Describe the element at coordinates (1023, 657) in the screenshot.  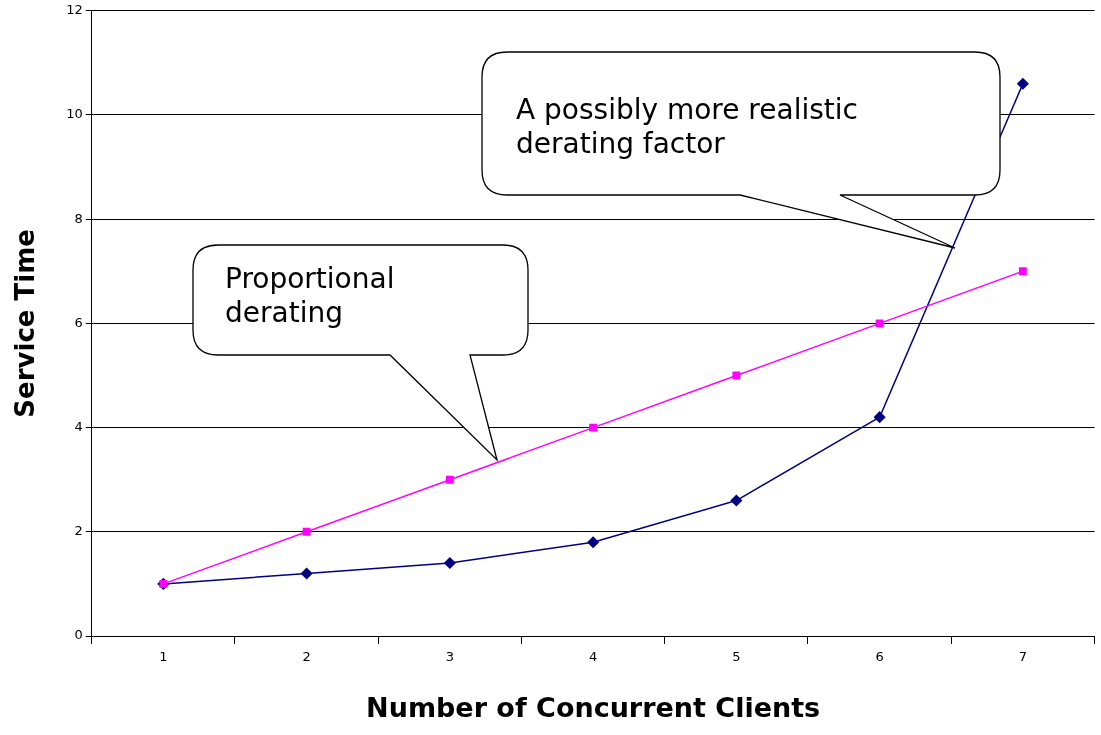
I see `x-tick-label: 7` at that location.